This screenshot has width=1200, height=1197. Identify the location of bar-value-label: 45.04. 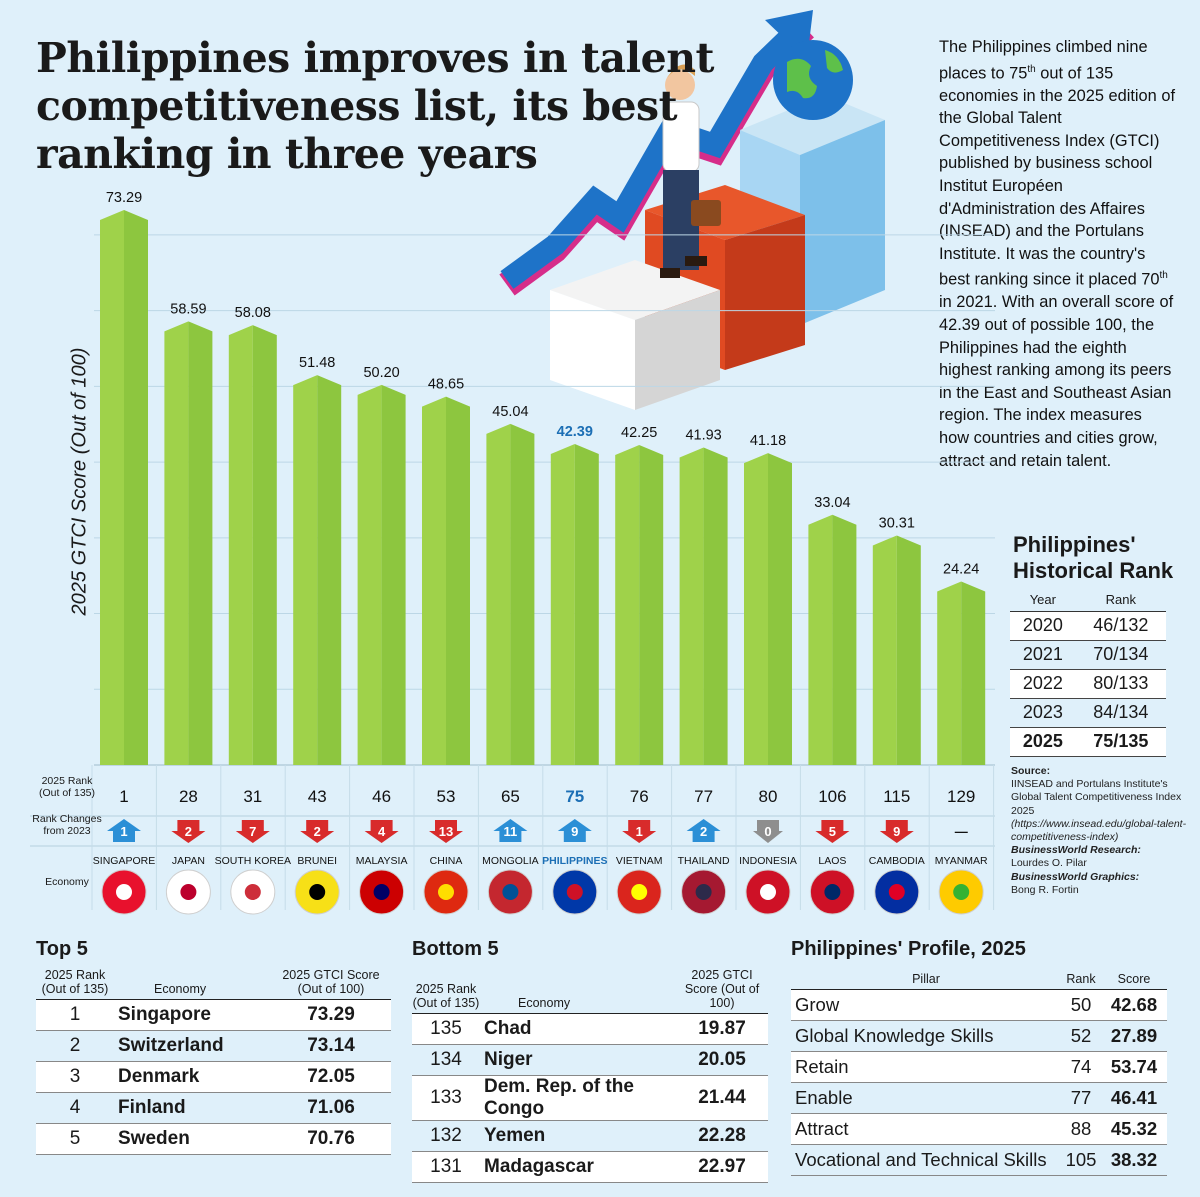
(510, 412).